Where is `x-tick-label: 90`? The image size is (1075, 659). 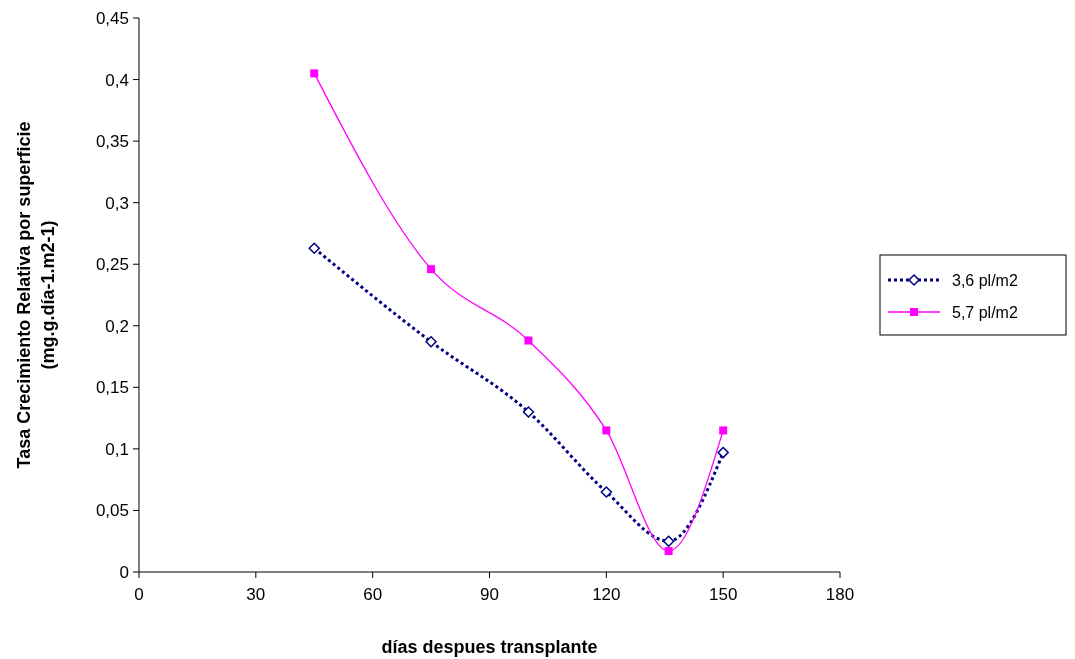 x-tick-label: 90 is located at coordinates (489, 594).